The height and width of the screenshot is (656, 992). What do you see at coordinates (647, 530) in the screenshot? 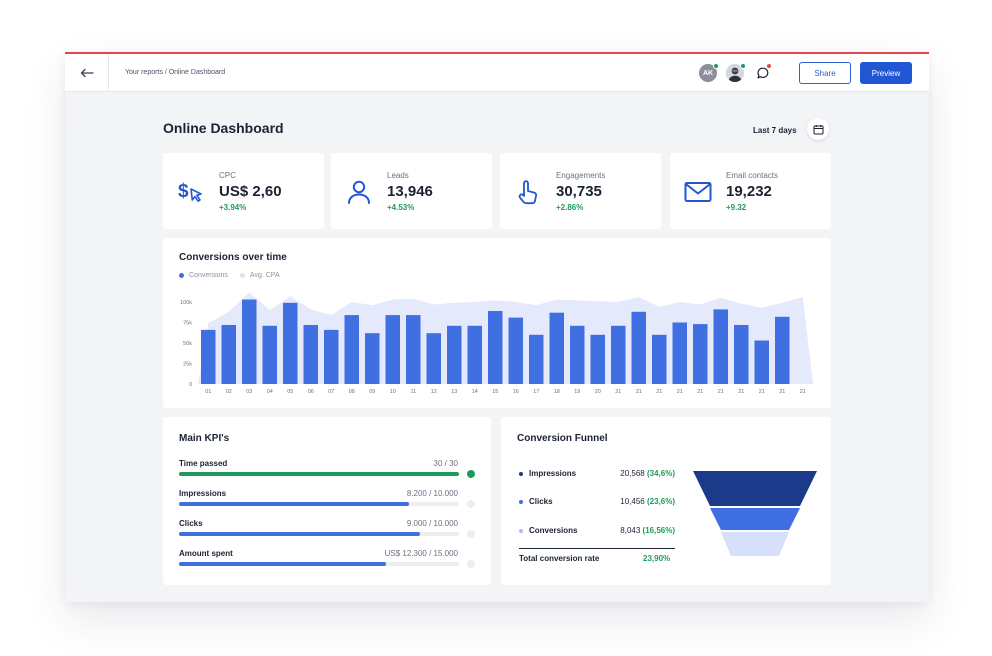
I see `funnel-value: 8,043 (16,56%)` at bounding box center [647, 530].